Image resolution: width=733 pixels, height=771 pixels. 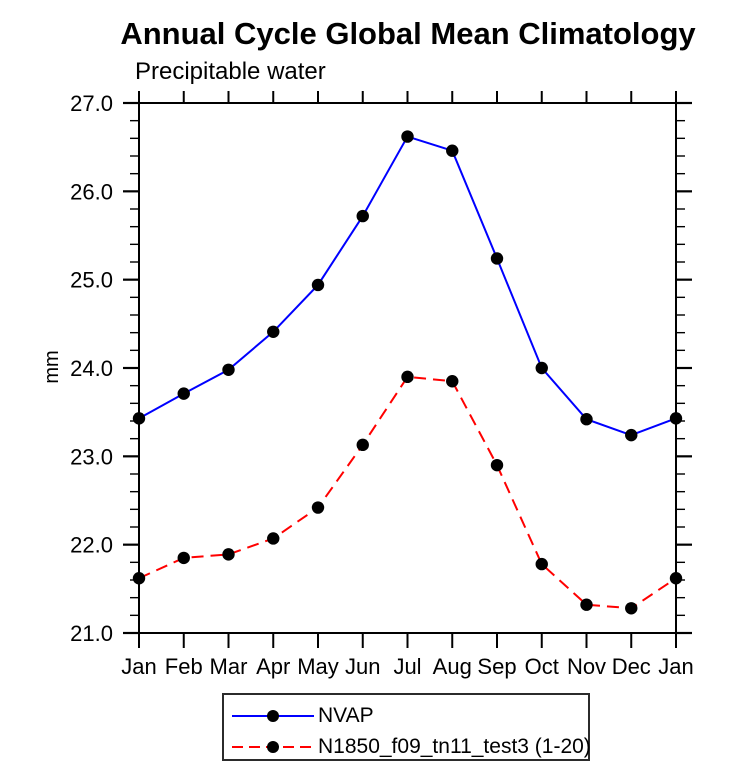 I want to click on y-tick-label: 26.0, so click(x=91, y=191).